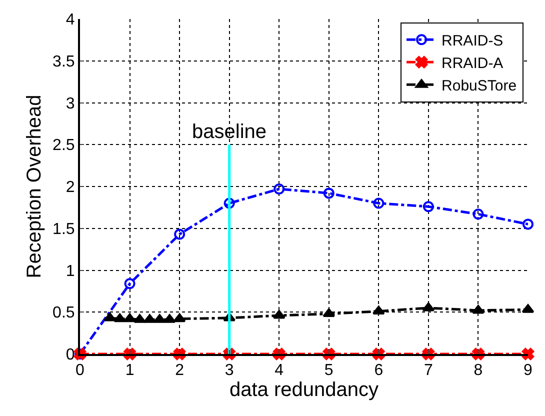 This screenshot has width=545, height=416. Describe the element at coordinates (179, 371) in the screenshot. I see `x-tick-label: 2` at that location.